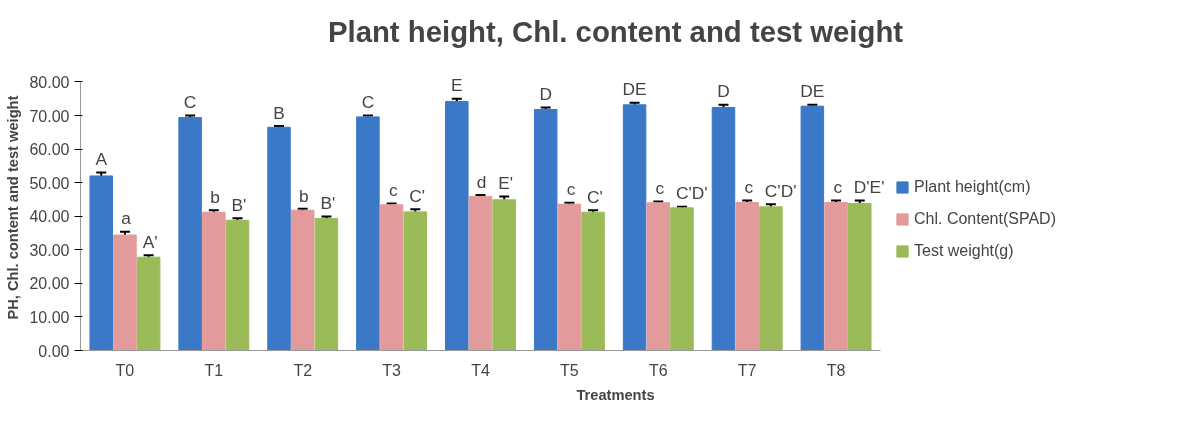 This screenshot has width=1200, height=435. Describe the element at coordinates (480, 370) in the screenshot. I see `x-tick-label: T4` at that location.